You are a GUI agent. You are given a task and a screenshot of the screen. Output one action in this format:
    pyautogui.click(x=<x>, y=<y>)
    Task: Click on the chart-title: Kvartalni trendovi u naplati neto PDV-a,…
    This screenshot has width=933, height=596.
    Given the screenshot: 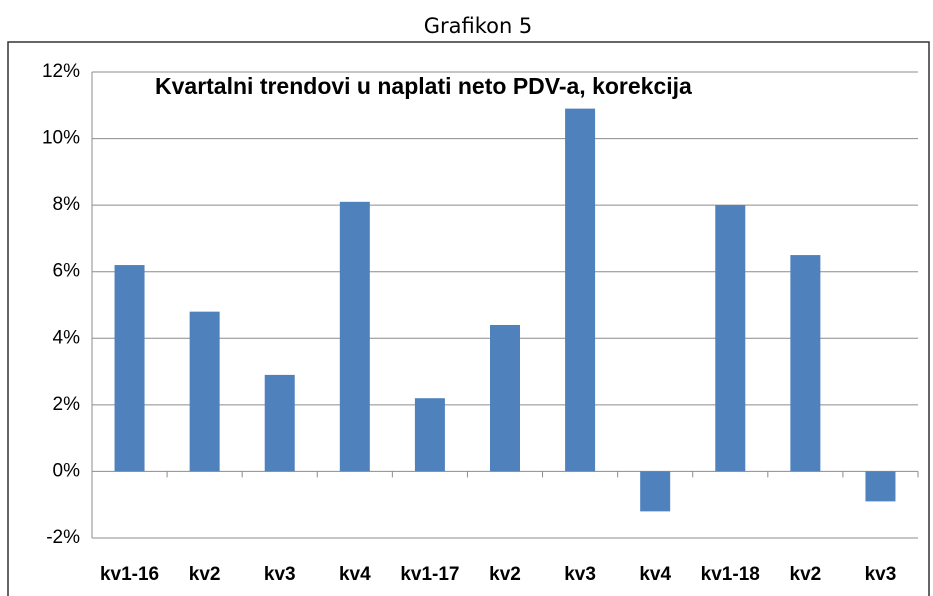 What is the action you would take?
    pyautogui.click(x=423, y=86)
    